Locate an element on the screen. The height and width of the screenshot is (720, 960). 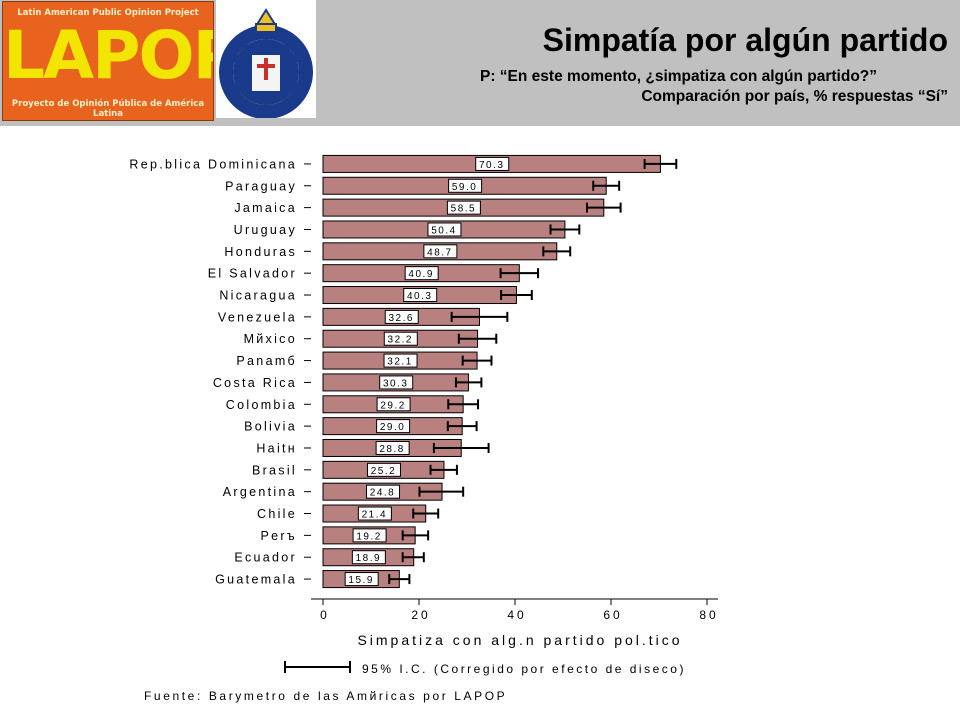
legend-errorbar-line is located at coordinates (317, 667).